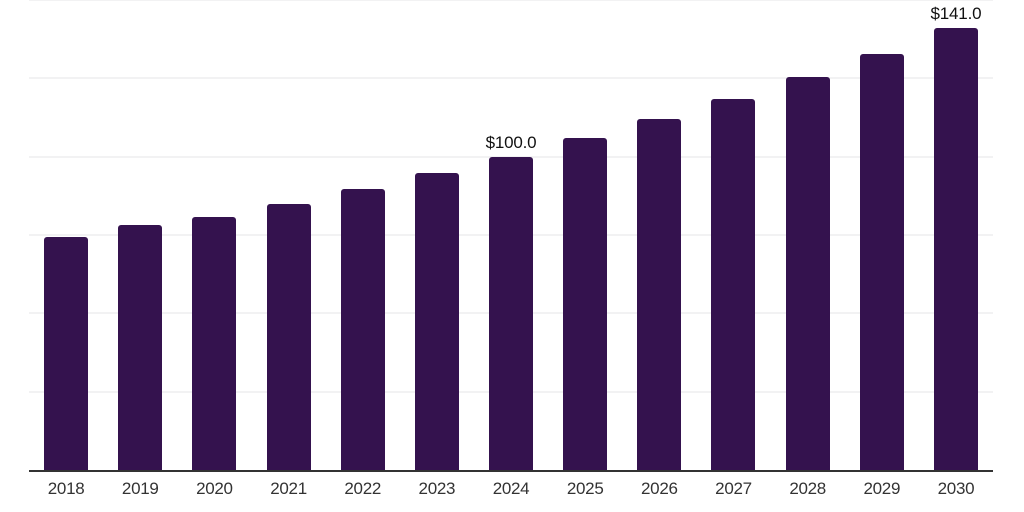 The width and height of the screenshot is (1024, 512). I want to click on x-tick-label-2028: 2028, so click(807, 488).